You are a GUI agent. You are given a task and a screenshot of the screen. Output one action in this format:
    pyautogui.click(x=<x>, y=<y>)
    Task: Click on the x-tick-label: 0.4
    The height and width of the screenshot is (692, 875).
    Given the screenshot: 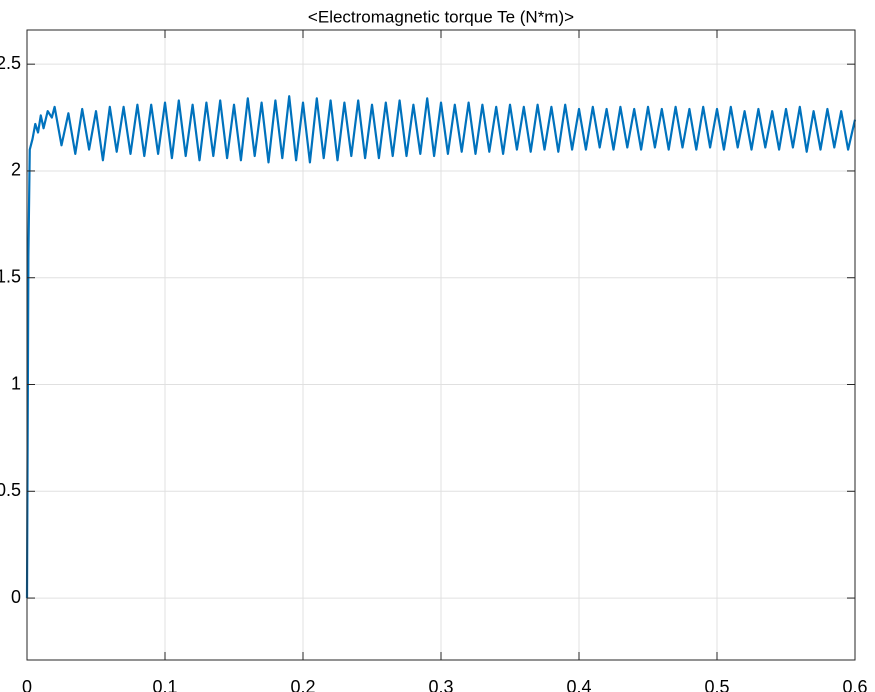 What is the action you would take?
    pyautogui.click(x=578, y=684)
    